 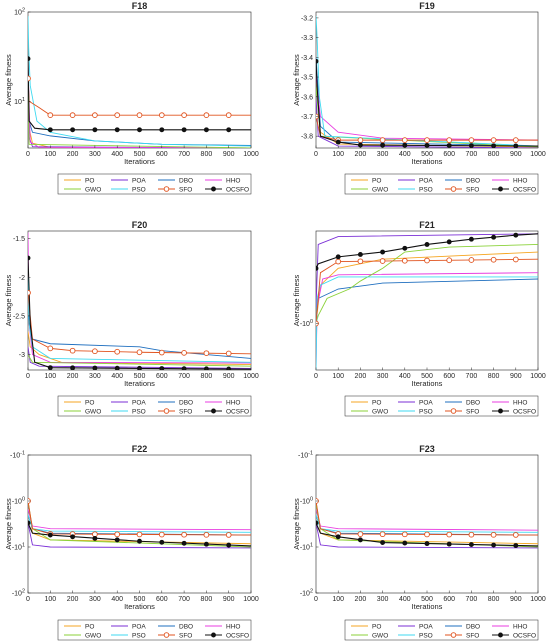 I want to click on y-tick-label: -3.8, so click(x=307, y=137).